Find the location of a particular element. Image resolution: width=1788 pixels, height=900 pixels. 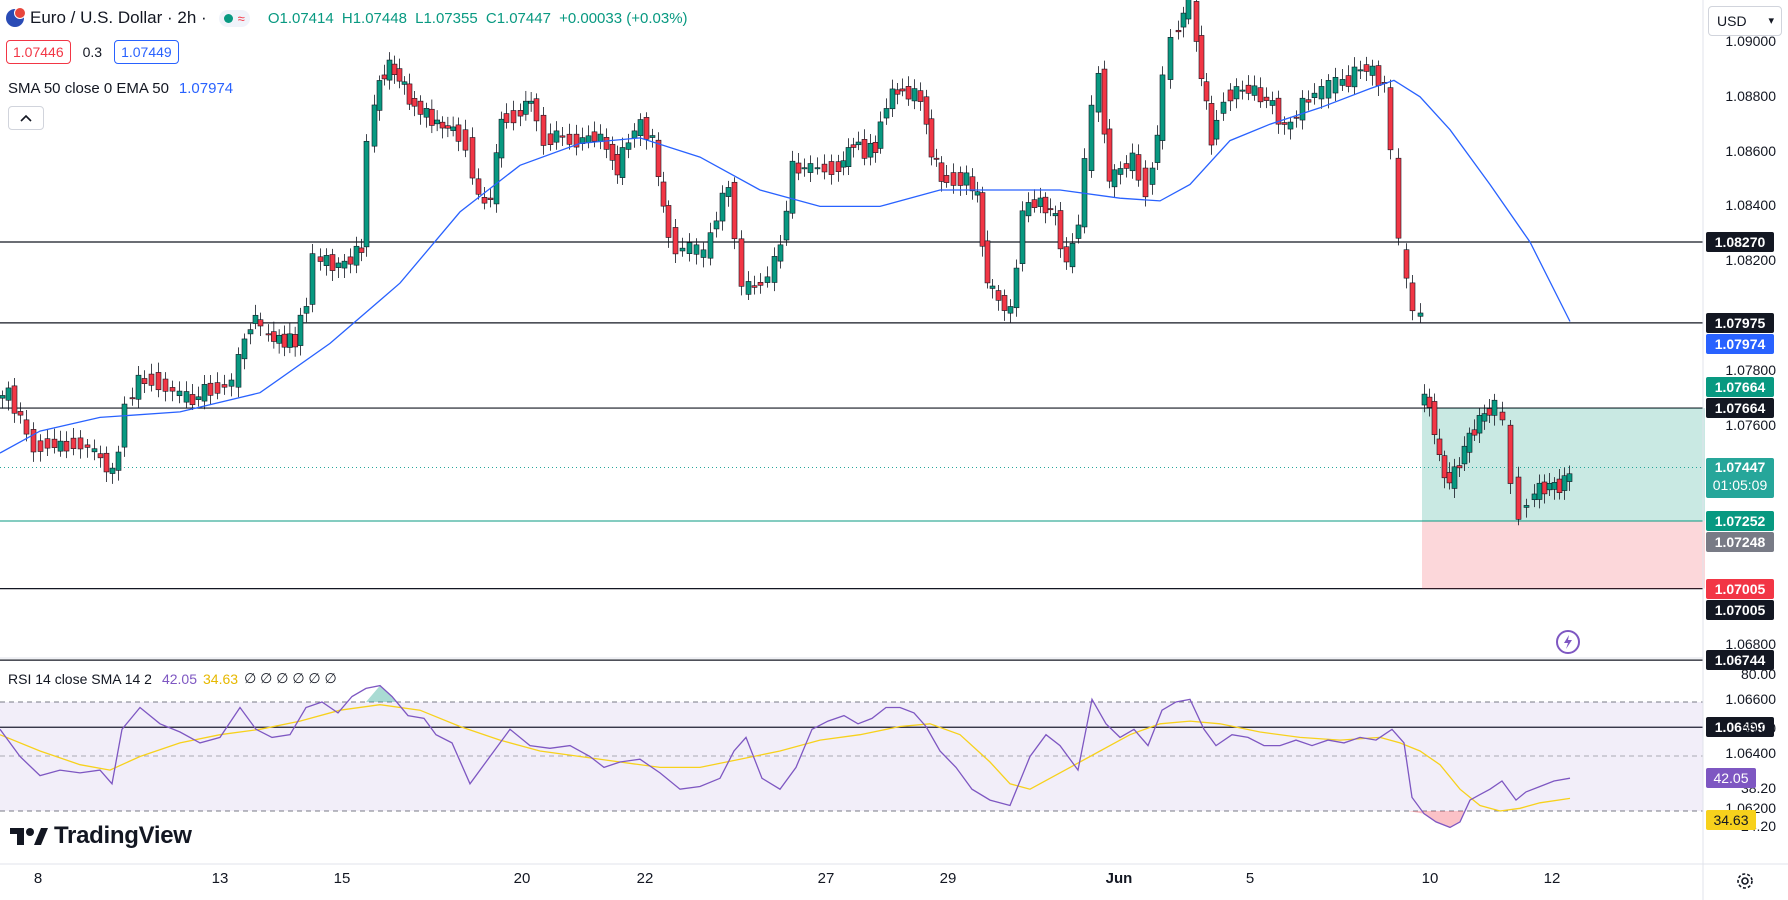

price-tag-line: 1.07975 is located at coordinates (1740, 322).